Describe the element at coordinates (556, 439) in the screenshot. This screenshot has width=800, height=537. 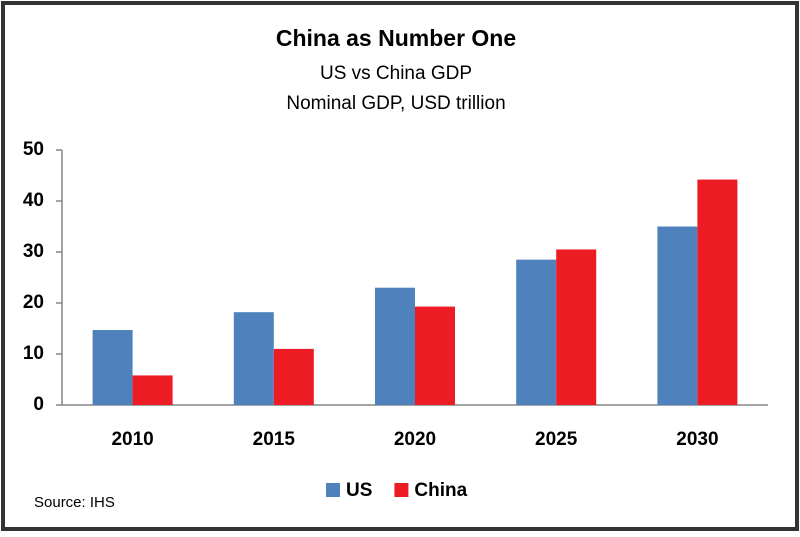
I see `x-tick-label: 2025` at that location.